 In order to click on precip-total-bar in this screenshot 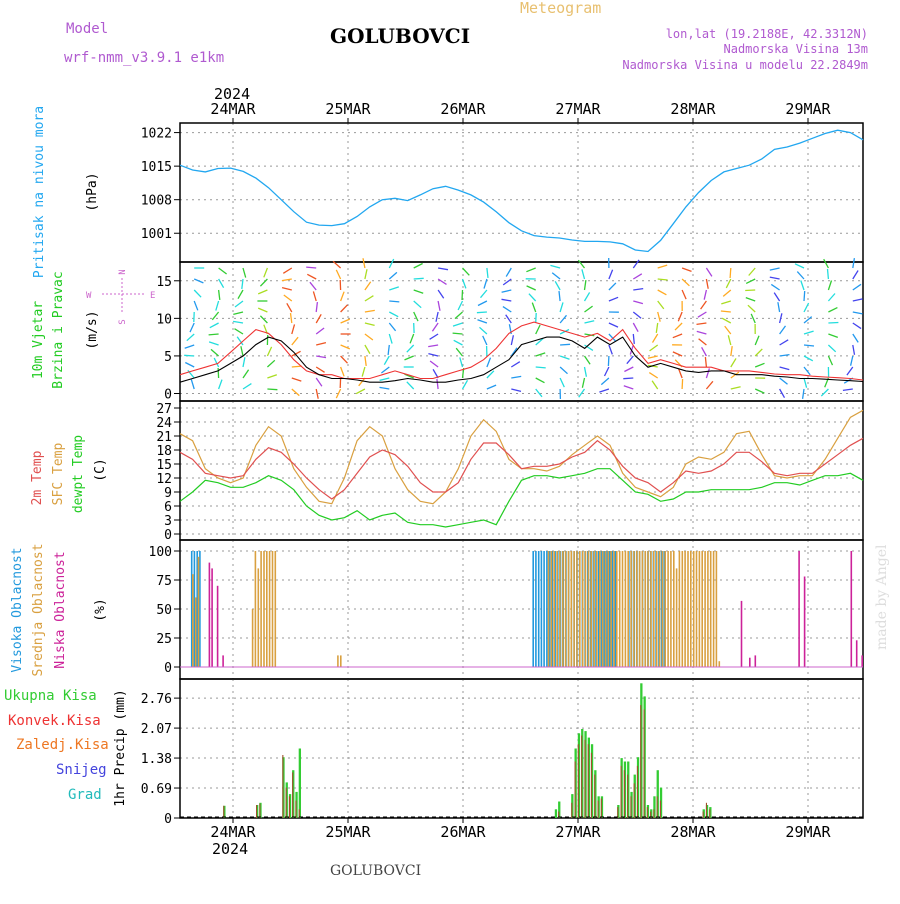, I will do `click(556, 813)`.